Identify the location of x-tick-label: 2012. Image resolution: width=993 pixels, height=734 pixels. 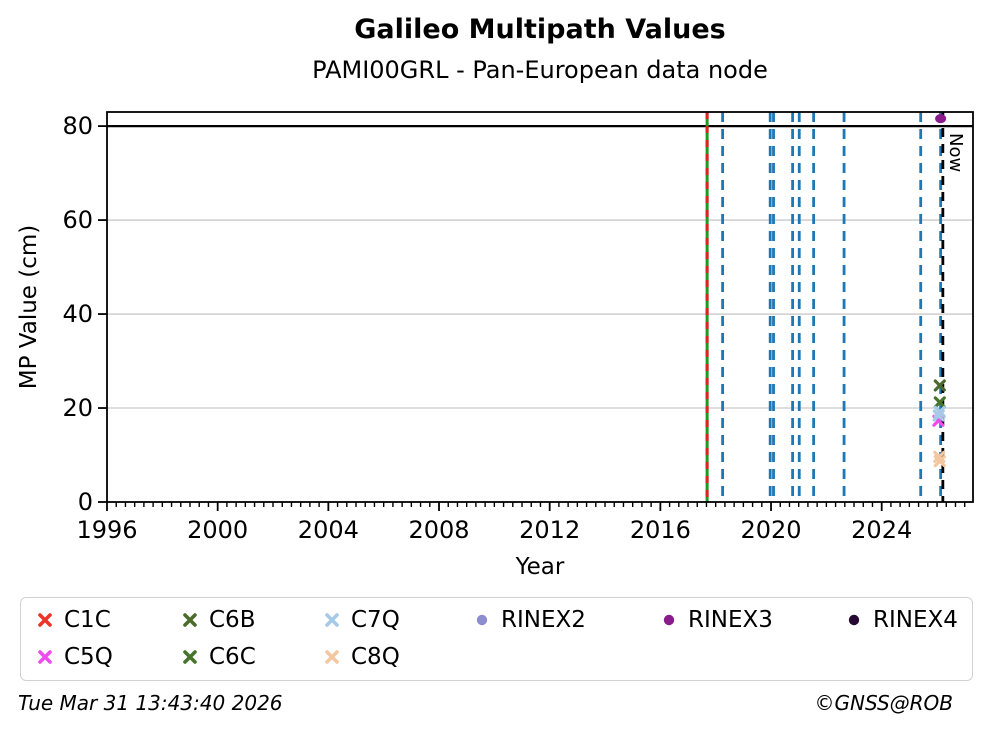
(549, 530).